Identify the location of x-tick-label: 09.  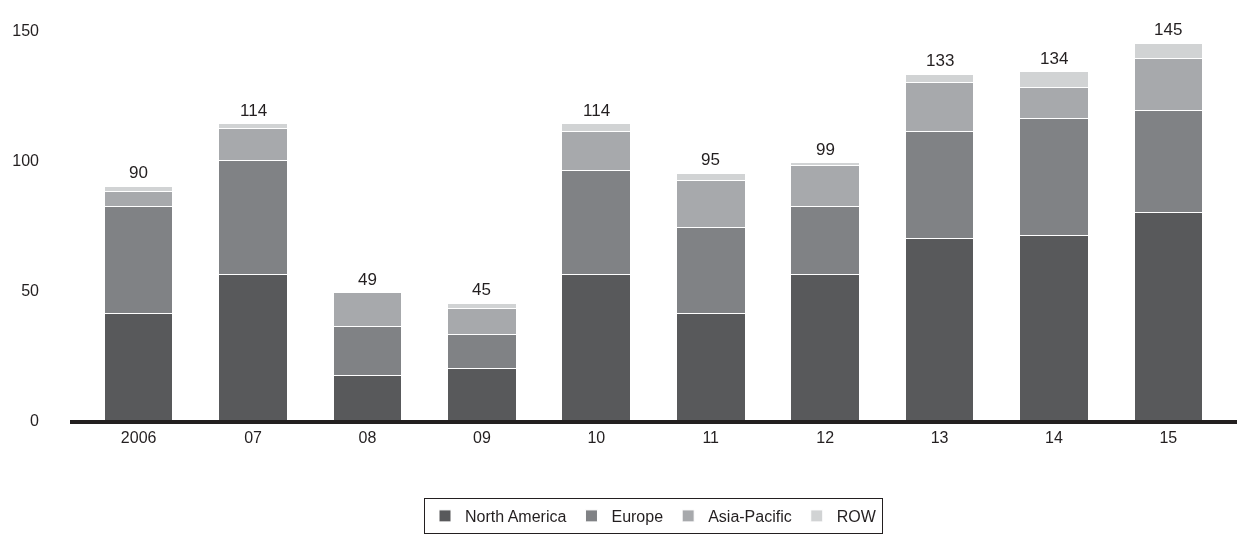
(481, 438).